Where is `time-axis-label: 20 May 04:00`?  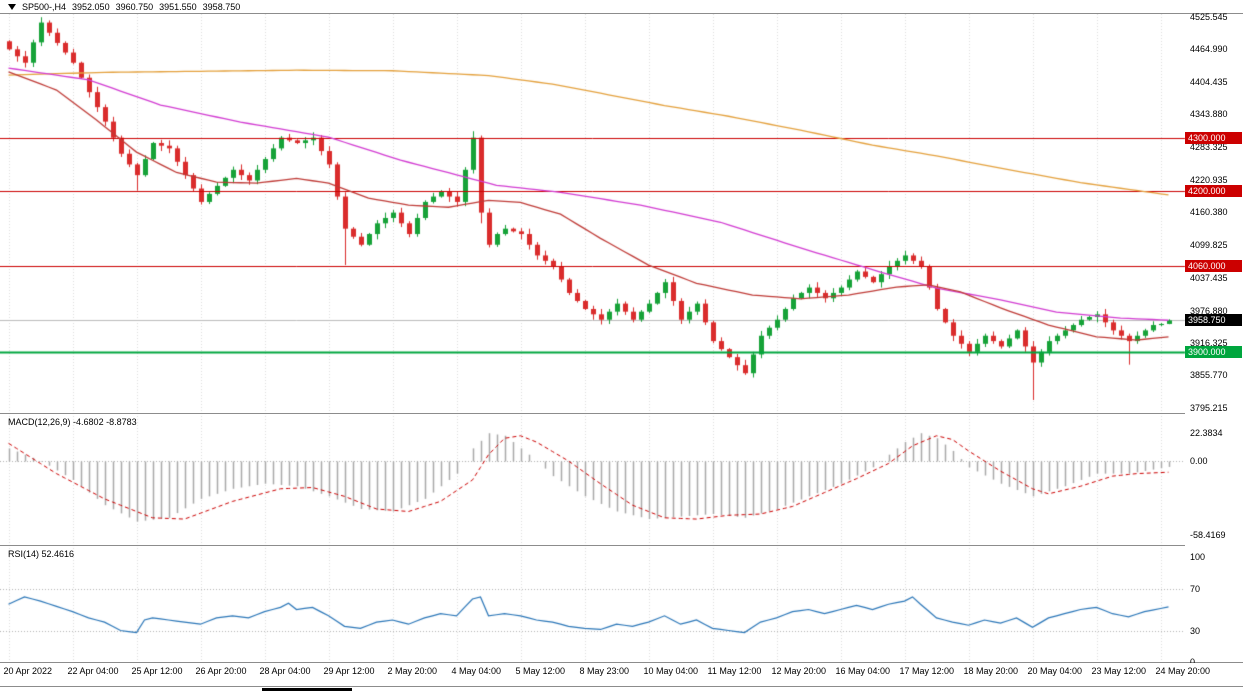 time-axis-label: 20 May 04:00 is located at coordinates (1055, 671).